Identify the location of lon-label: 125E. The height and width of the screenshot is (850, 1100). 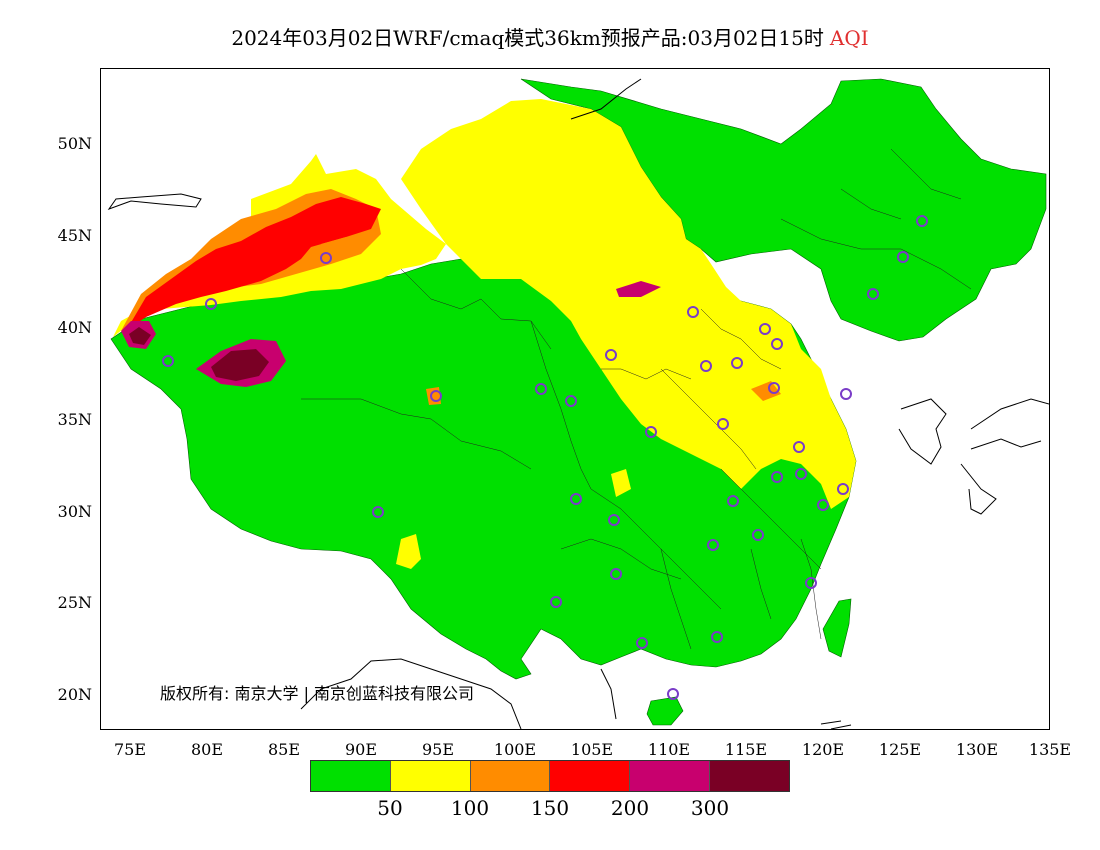
(900, 749).